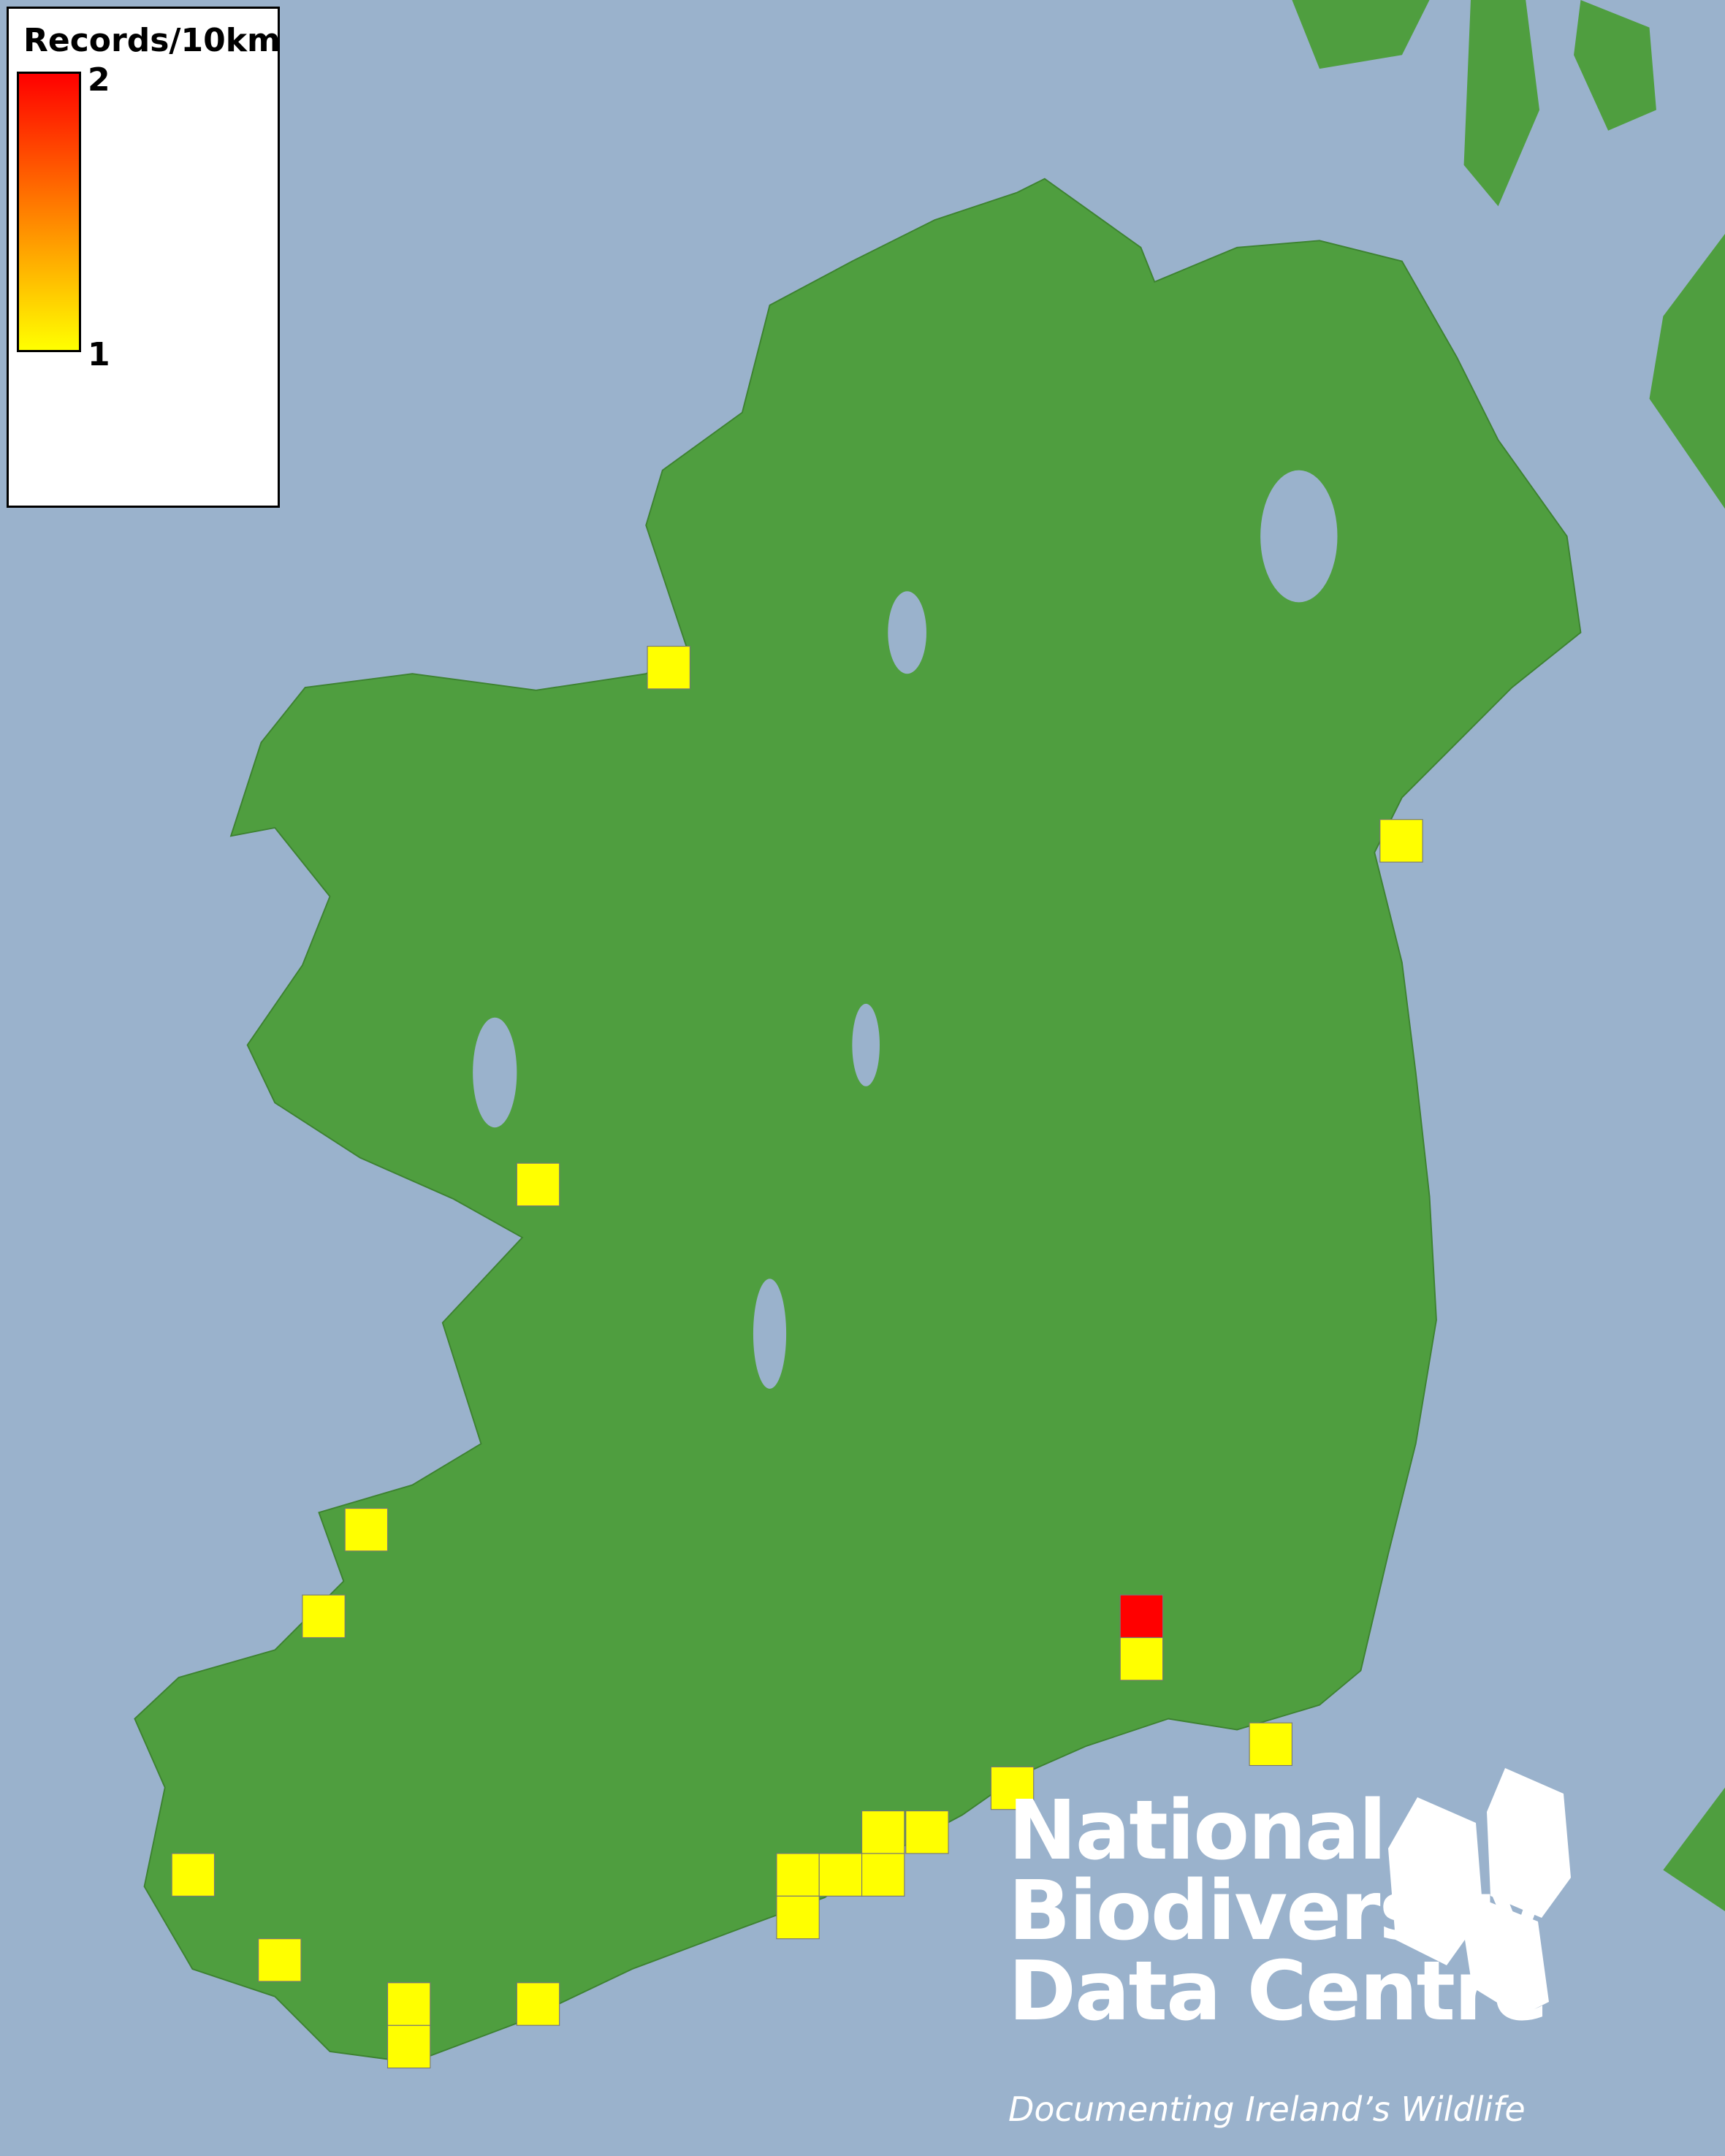 This screenshot has width=1725, height=2156. I want to click on legend-max-label: 2, so click(99, 80).